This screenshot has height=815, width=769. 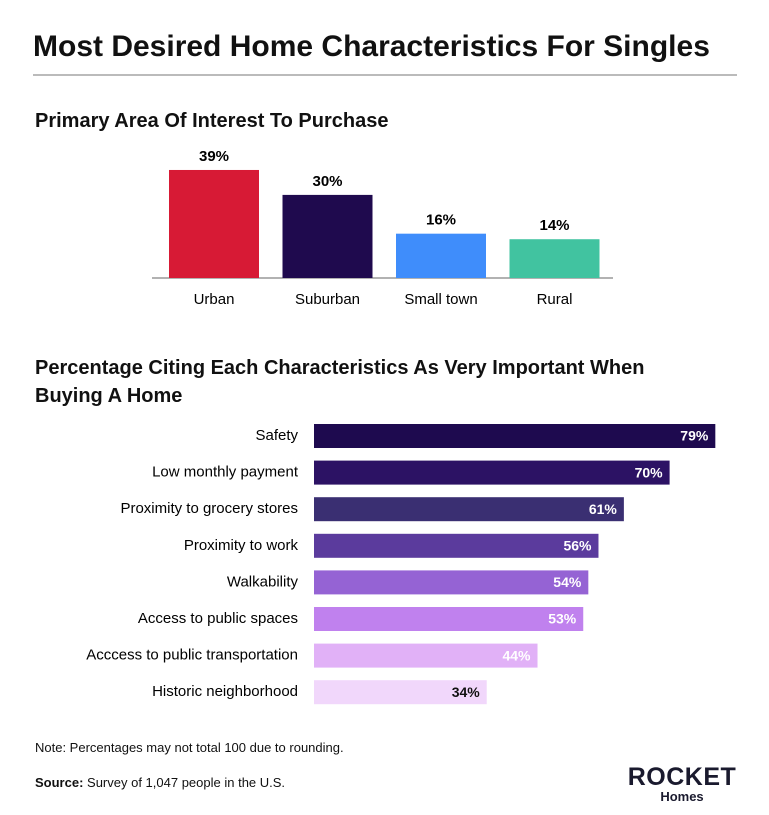 What do you see at coordinates (327, 299) in the screenshot?
I see `x-tick-label: Suburban` at bounding box center [327, 299].